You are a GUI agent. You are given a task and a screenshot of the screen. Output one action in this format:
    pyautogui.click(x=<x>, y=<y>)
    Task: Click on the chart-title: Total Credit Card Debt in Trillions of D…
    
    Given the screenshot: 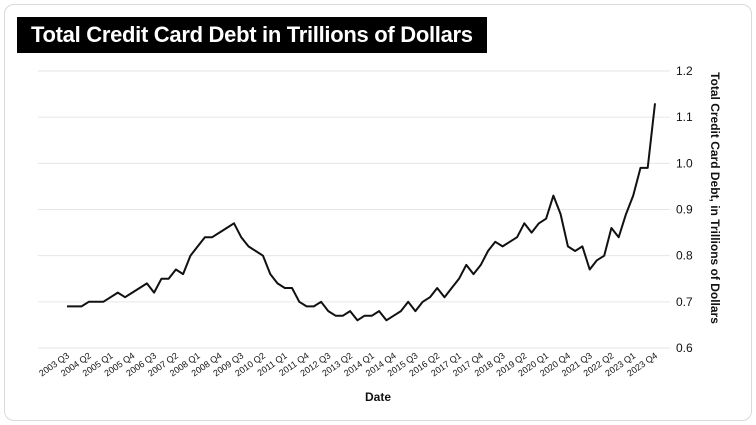 What is the action you would take?
    pyautogui.click(x=252, y=35)
    